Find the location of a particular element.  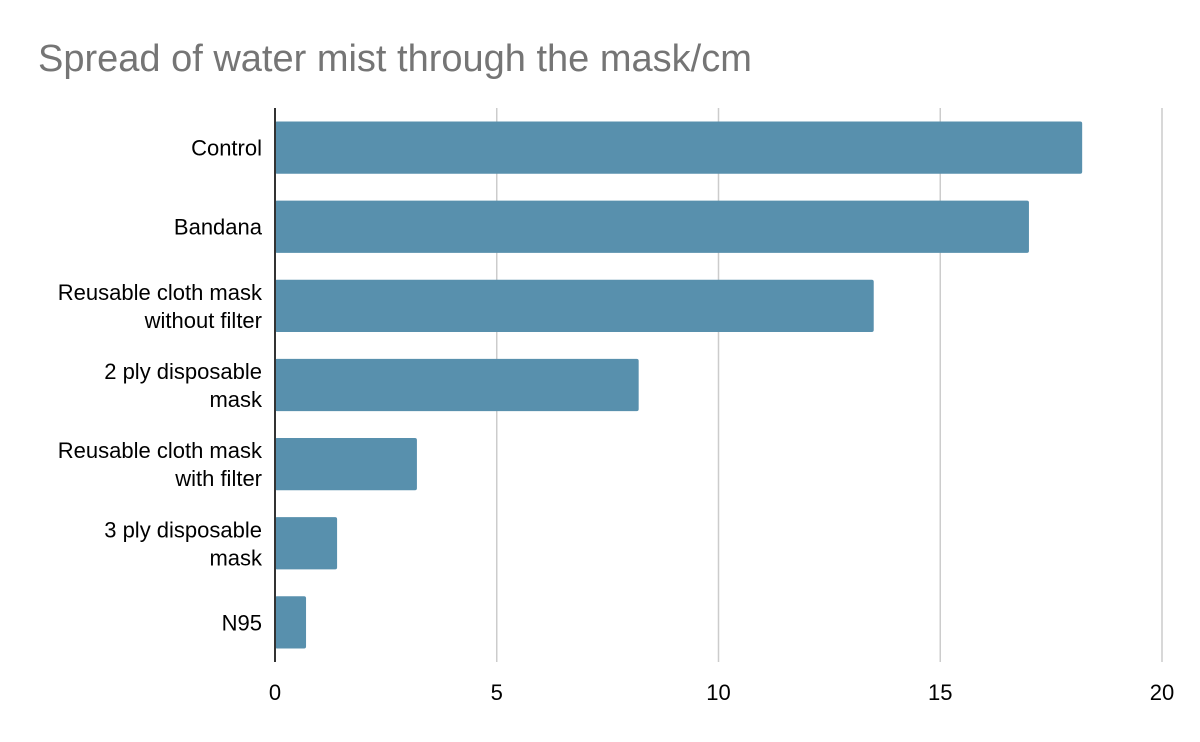

category-label: Bandana is located at coordinates (218, 227).